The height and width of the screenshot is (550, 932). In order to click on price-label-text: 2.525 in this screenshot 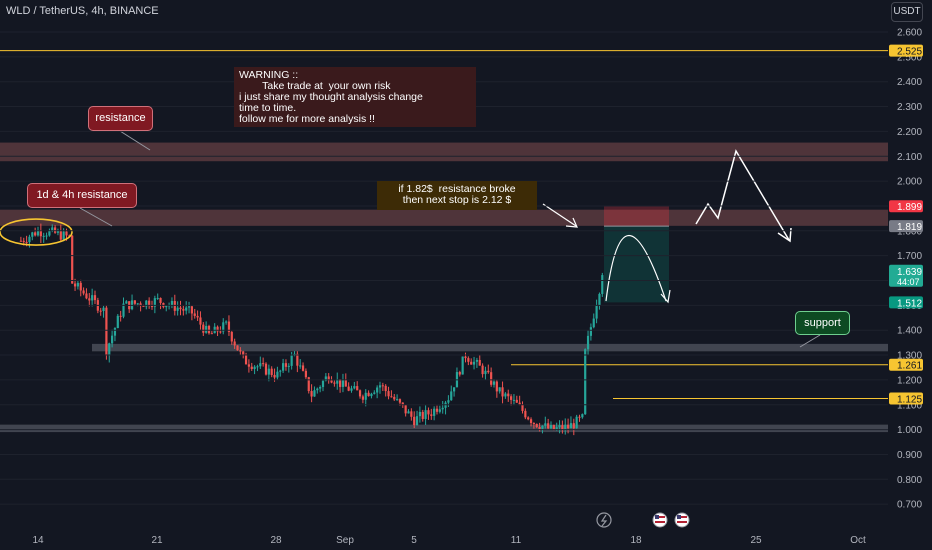, I will do `click(909, 52)`.